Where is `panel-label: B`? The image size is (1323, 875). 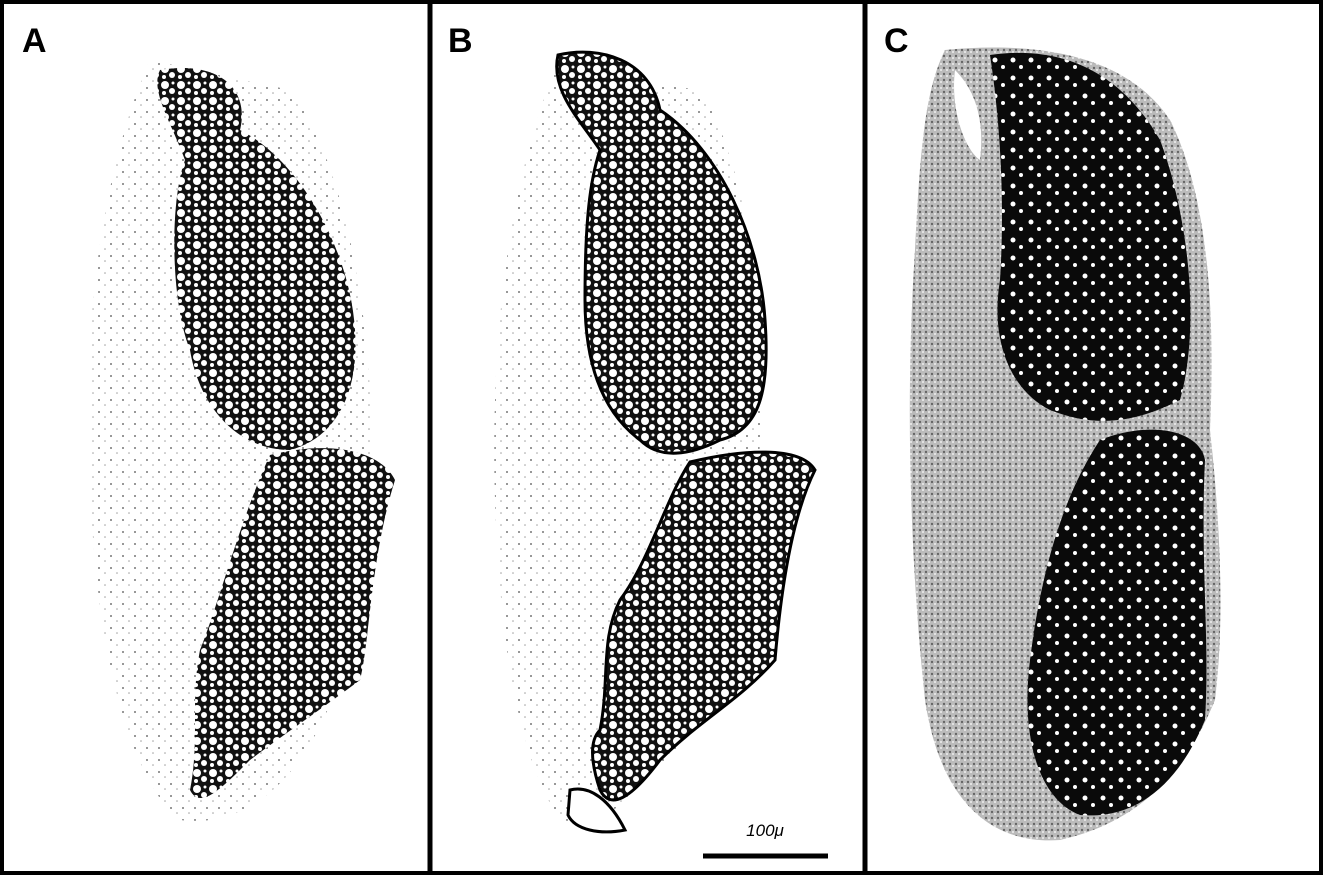 panel-label: B is located at coordinates (460, 41).